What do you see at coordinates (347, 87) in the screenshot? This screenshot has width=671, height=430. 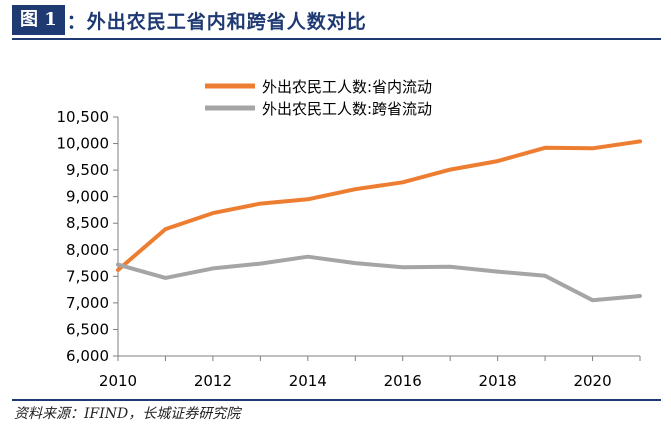 I see `legend-label-1: 外出农民工人数:省内流动` at bounding box center [347, 87].